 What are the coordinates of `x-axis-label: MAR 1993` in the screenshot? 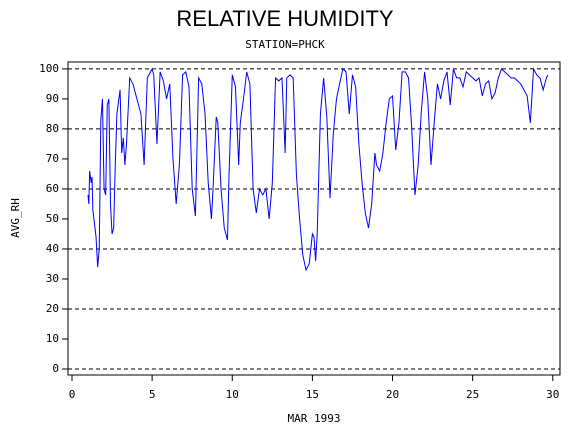 It's located at (314, 418).